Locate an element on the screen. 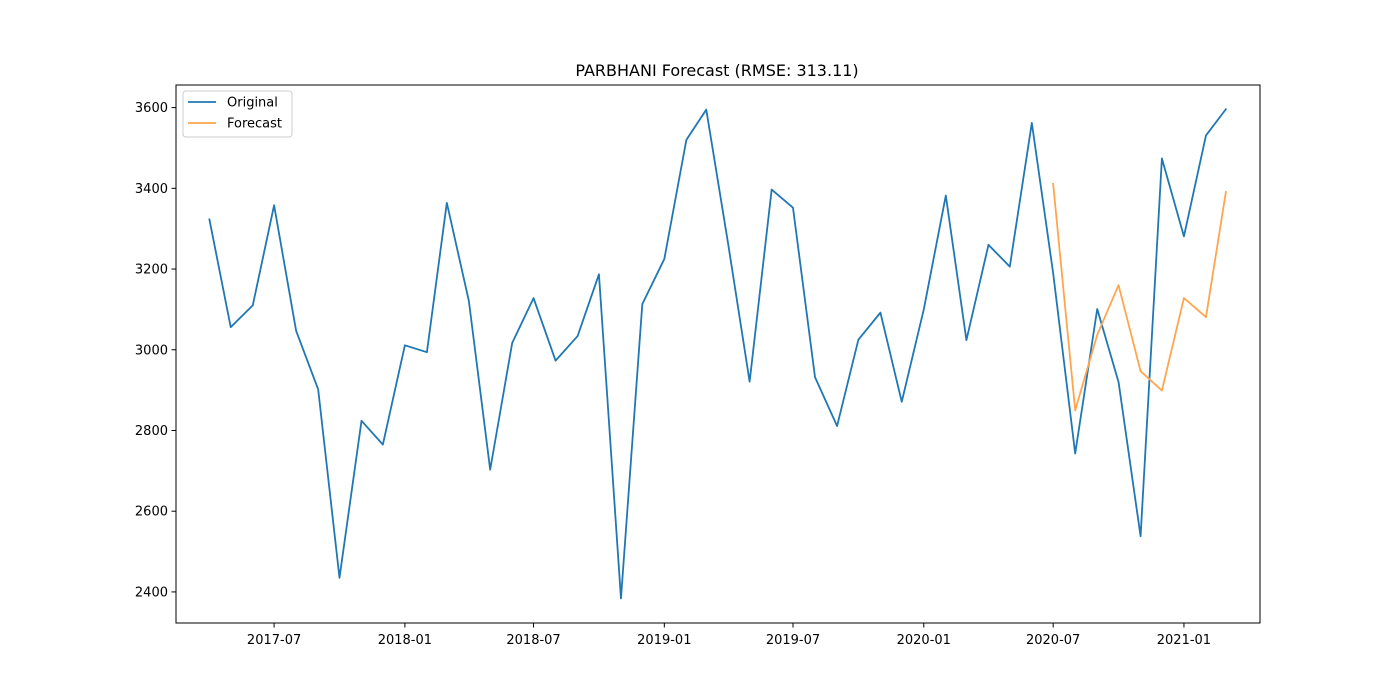 The width and height of the screenshot is (1400, 700). x-tick-label: 2020-01 is located at coordinates (924, 640).